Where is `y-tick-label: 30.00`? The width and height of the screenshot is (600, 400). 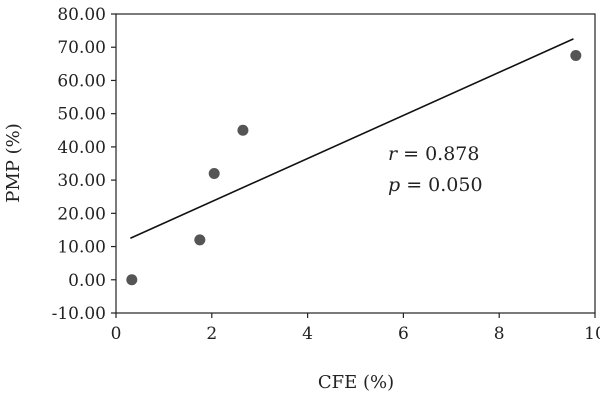 y-tick-label: 30.00 is located at coordinates (81, 181).